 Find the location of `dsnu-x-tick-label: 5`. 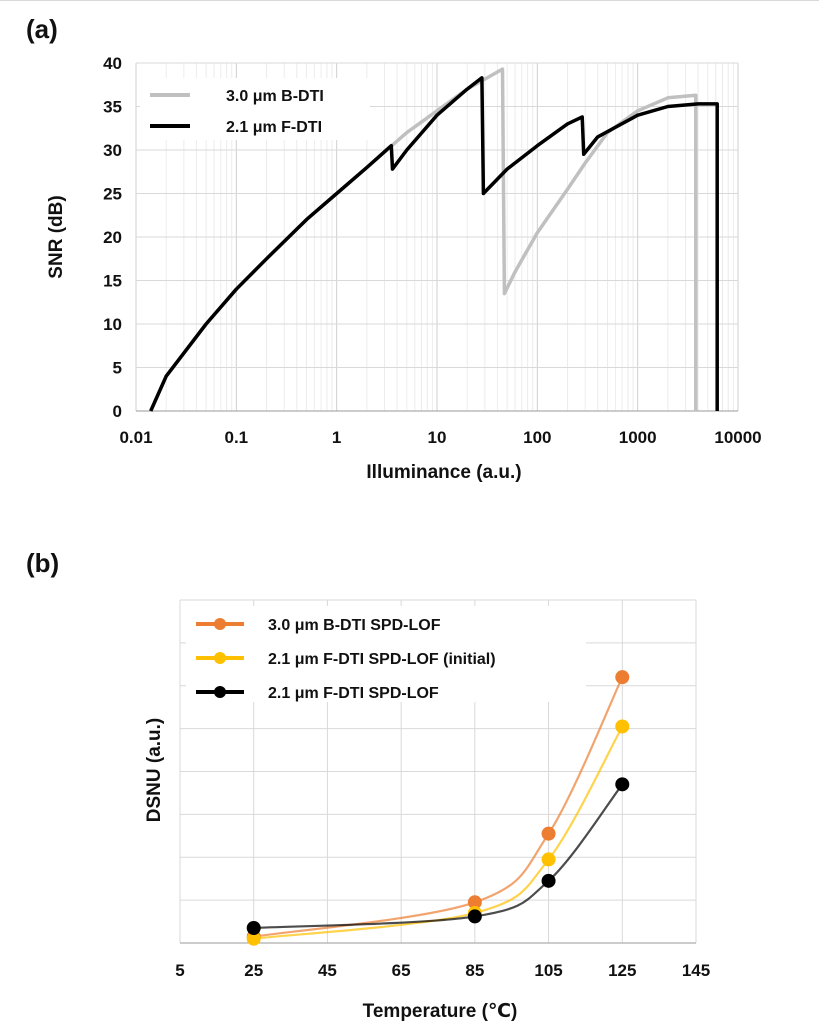

dsnu-x-tick-label: 5 is located at coordinates (179, 970).